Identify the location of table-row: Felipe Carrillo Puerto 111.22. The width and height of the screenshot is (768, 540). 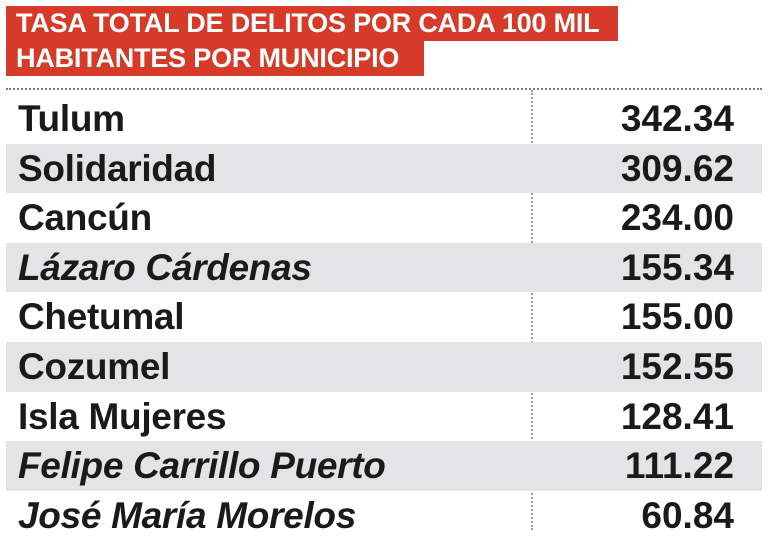
(384, 466).